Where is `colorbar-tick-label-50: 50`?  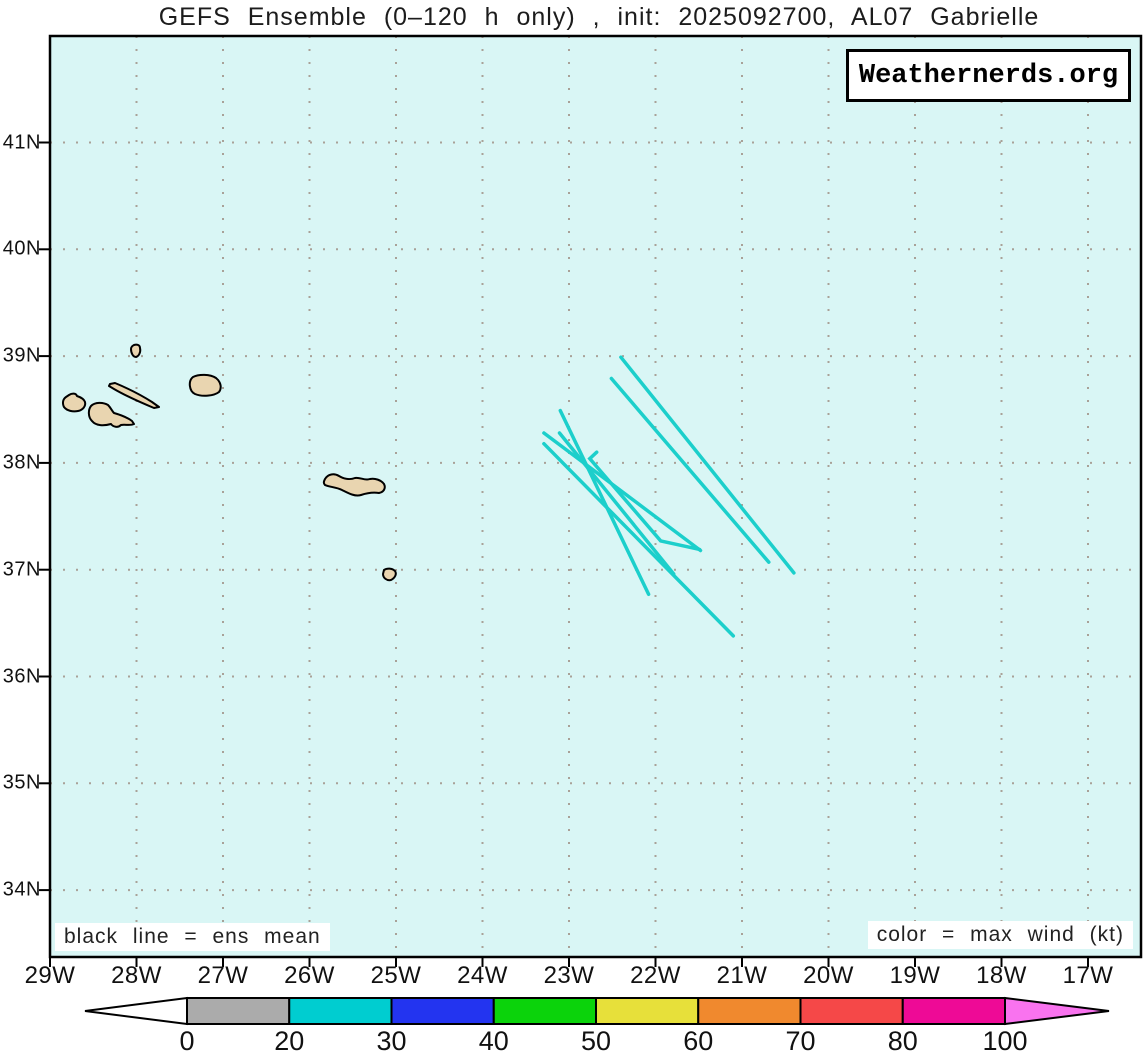 colorbar-tick-label-50: 50 is located at coordinates (596, 1040).